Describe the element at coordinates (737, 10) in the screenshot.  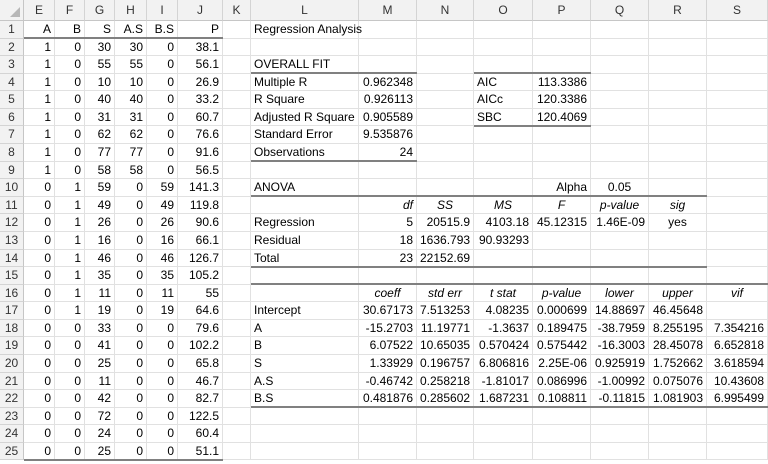
I see `column-header-S: S` at that location.